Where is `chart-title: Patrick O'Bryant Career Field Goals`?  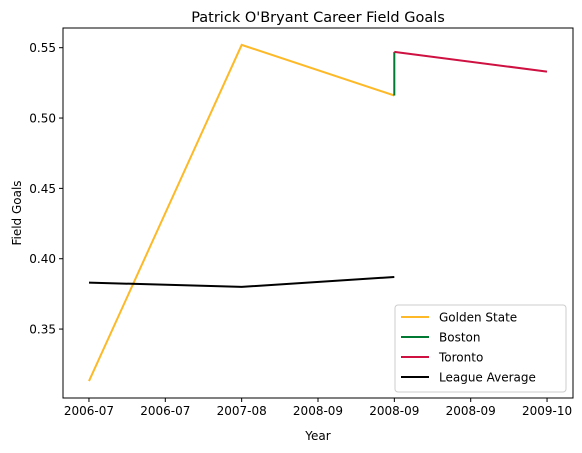
chart-title: Patrick O'Bryant Career Field Goals is located at coordinates (318, 18).